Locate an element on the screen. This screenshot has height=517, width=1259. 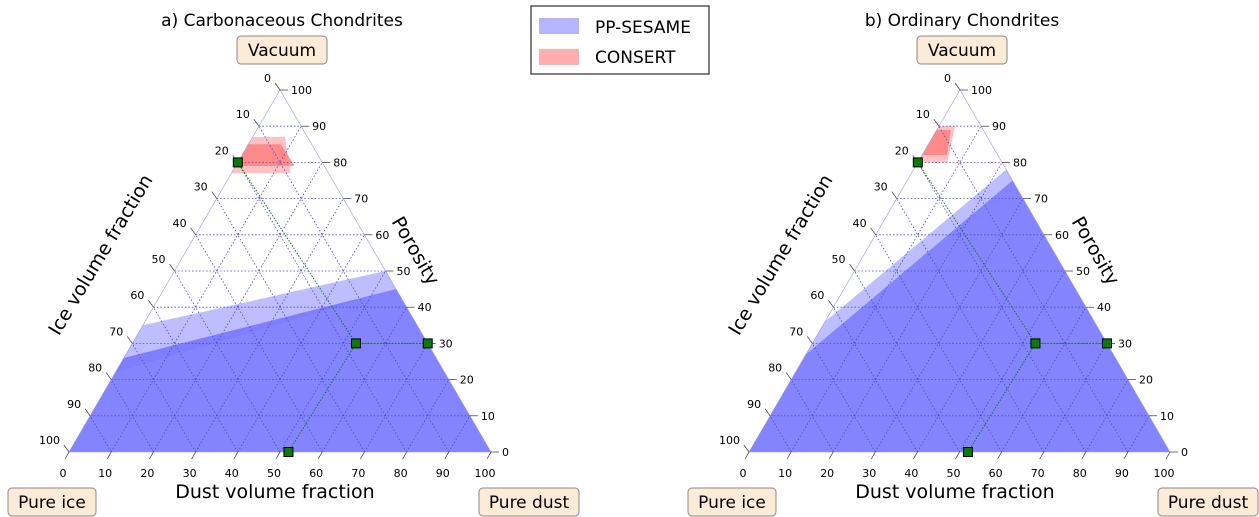
legend-label-consert: CONSERT is located at coordinates (635, 58).